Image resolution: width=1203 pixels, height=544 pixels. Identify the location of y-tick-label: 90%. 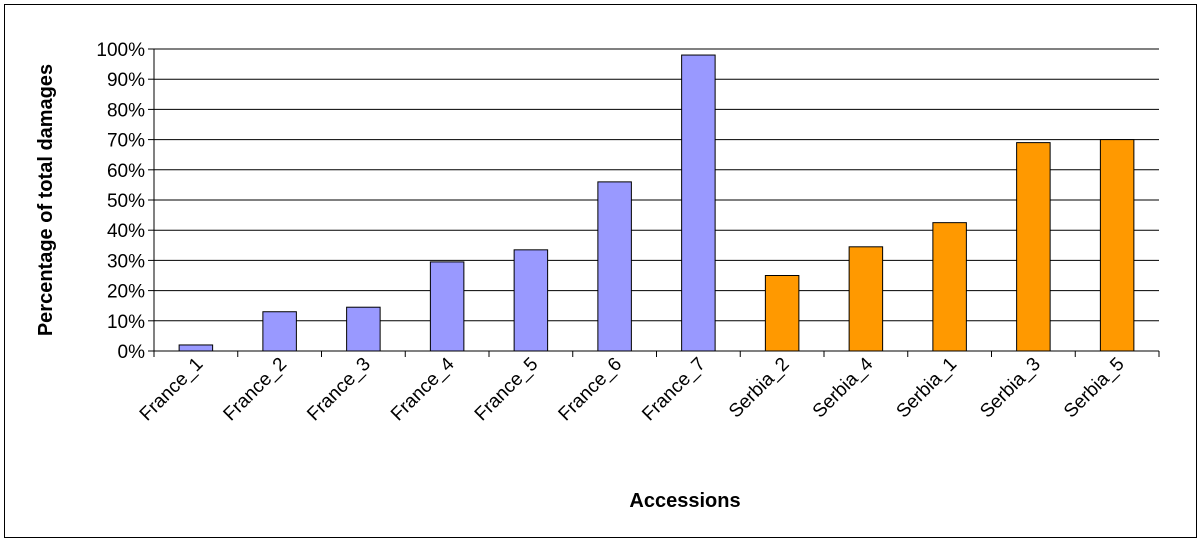
(126, 80).